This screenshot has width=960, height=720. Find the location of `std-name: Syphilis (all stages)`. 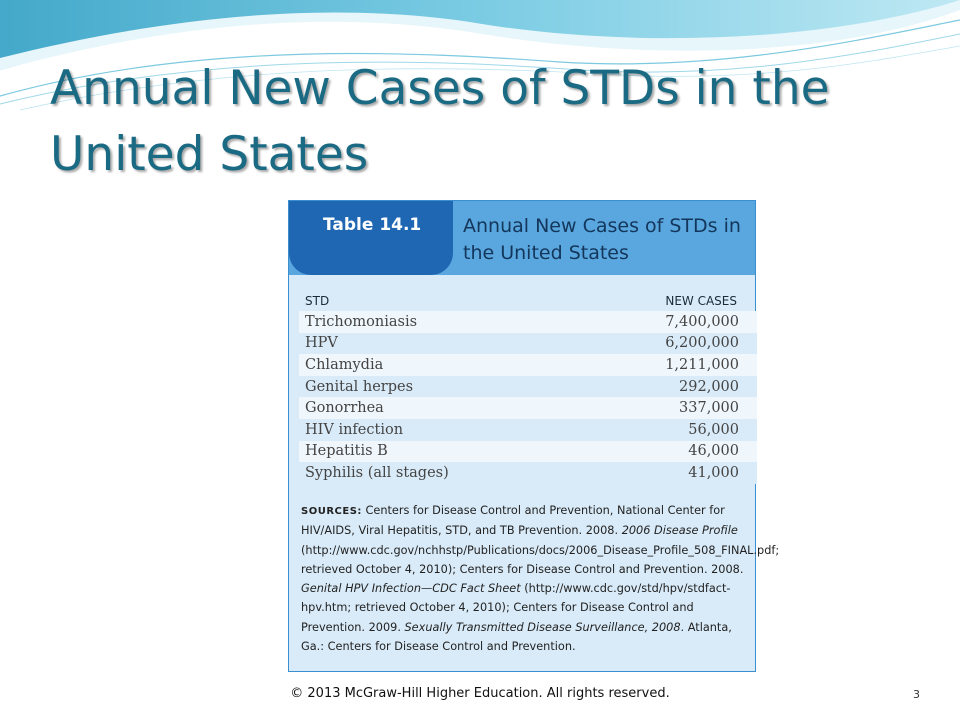

std-name: Syphilis (all stages) is located at coordinates (377, 472).